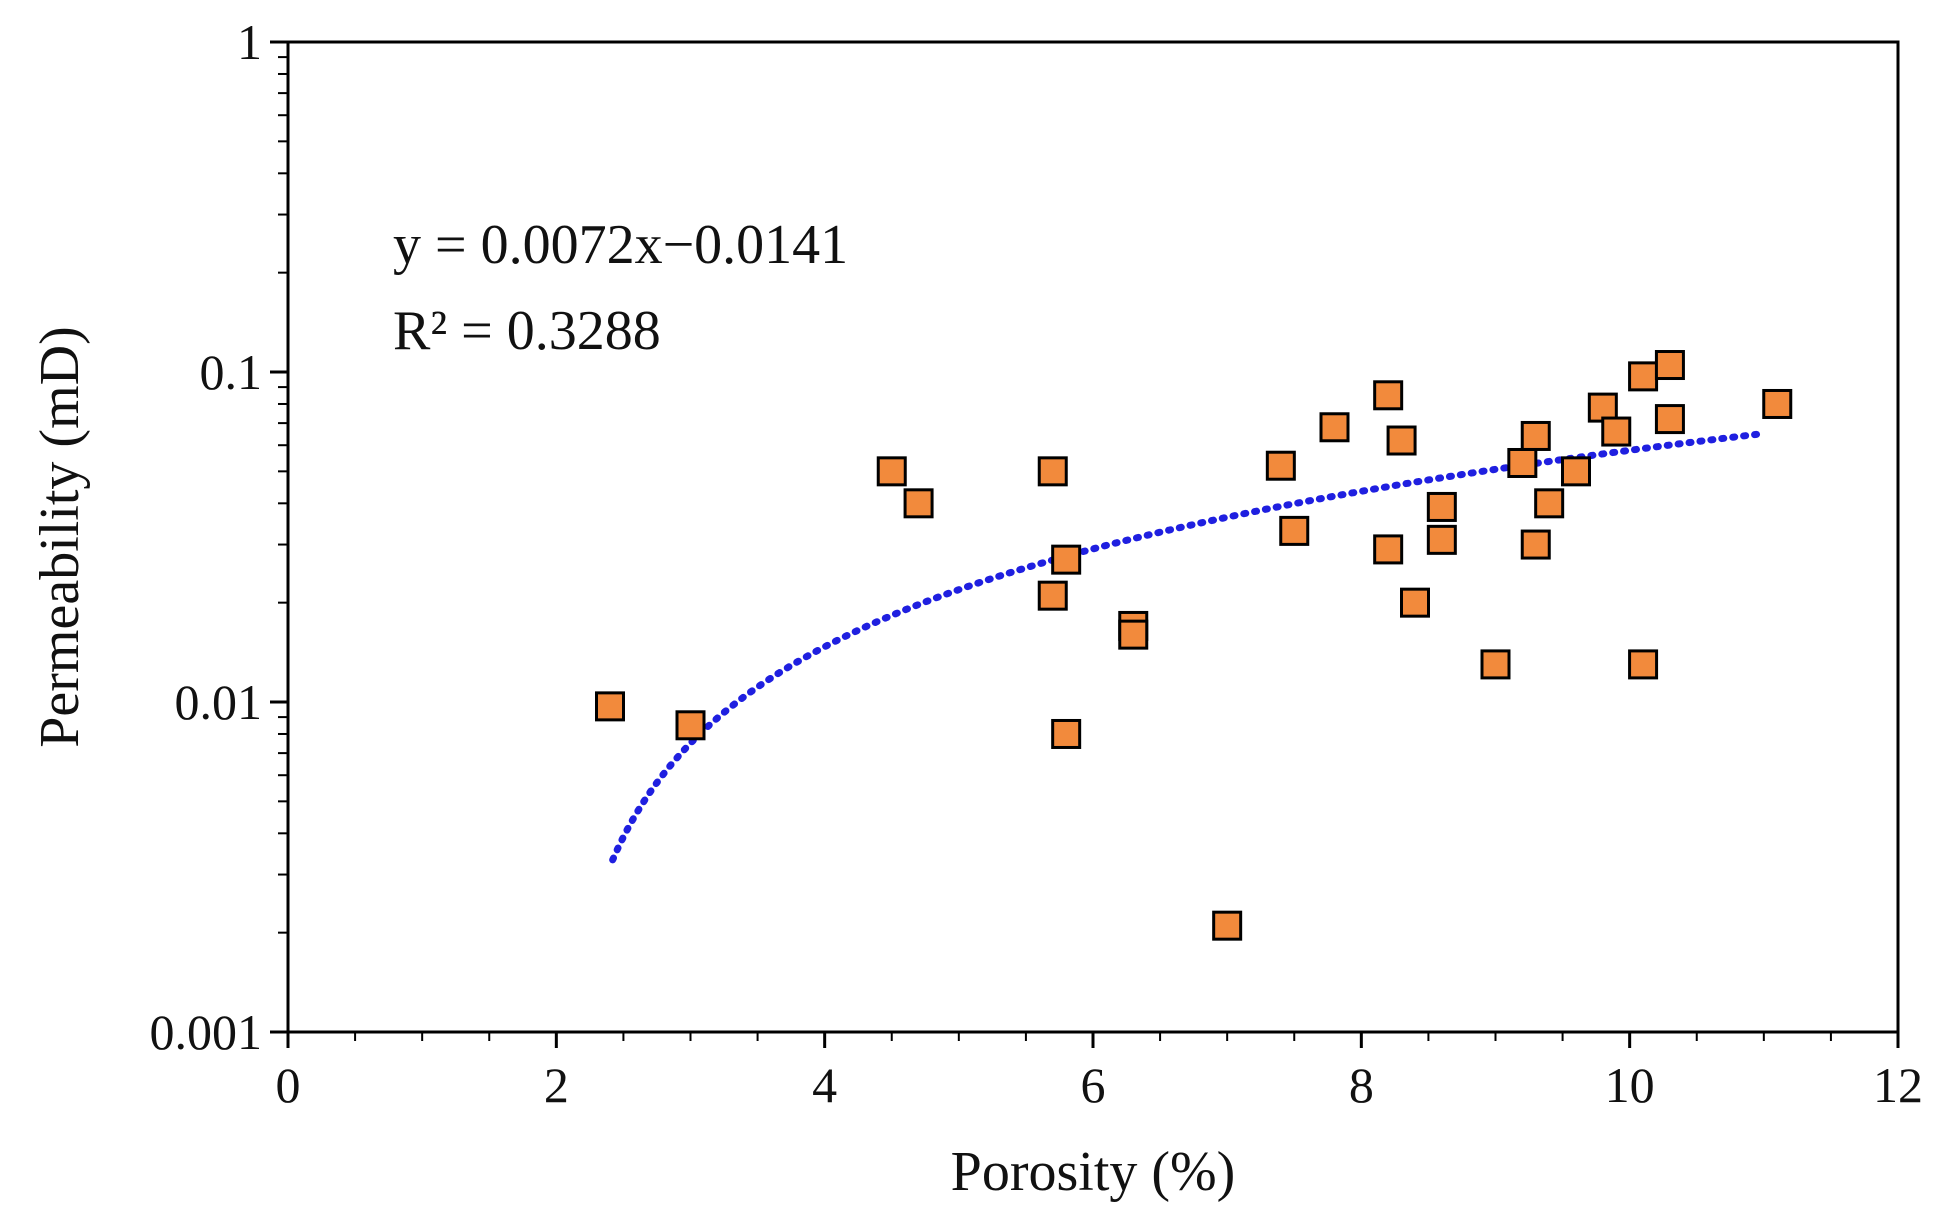  Describe the element at coordinates (620, 245) in the screenshot. I see `trendline-equation: y = 0.0072x−0.0141` at that location.